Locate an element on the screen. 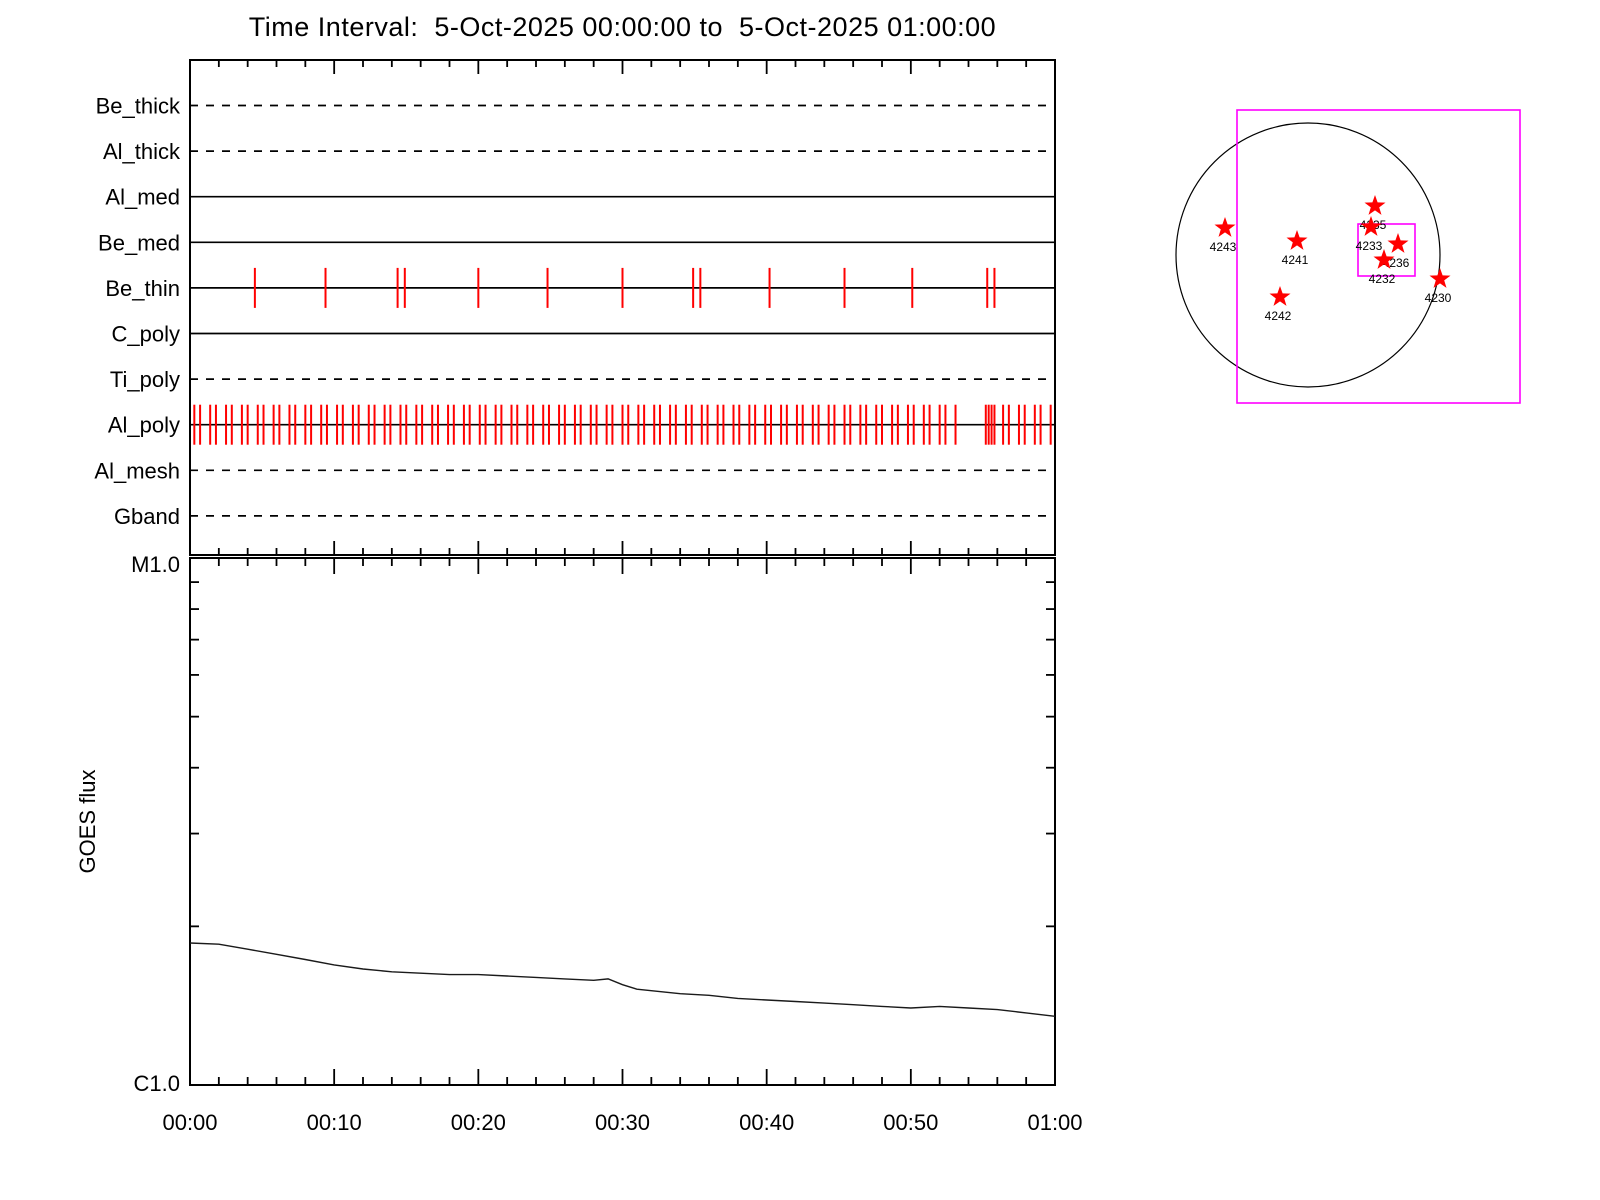 This screenshot has height=1200, width=1600. y-axis-top-label: M1.0 is located at coordinates (155, 564).